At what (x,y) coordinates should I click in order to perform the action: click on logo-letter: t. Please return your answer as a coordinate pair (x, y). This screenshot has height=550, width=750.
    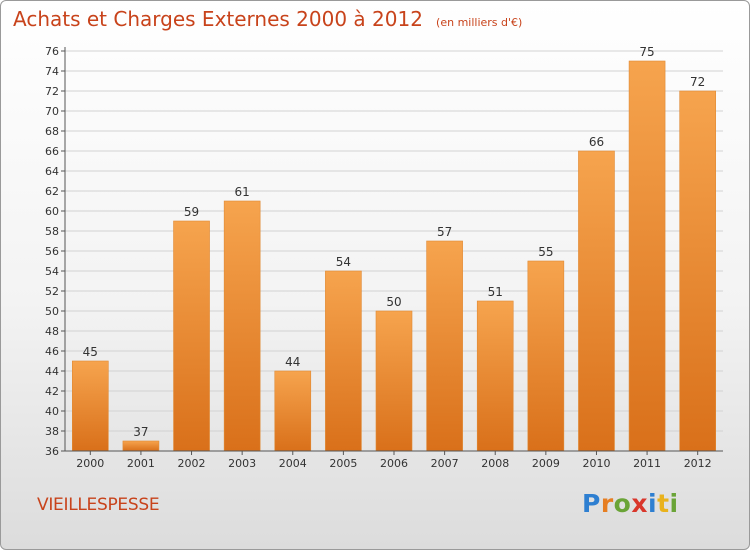
    Looking at the image, I should click on (663, 503).